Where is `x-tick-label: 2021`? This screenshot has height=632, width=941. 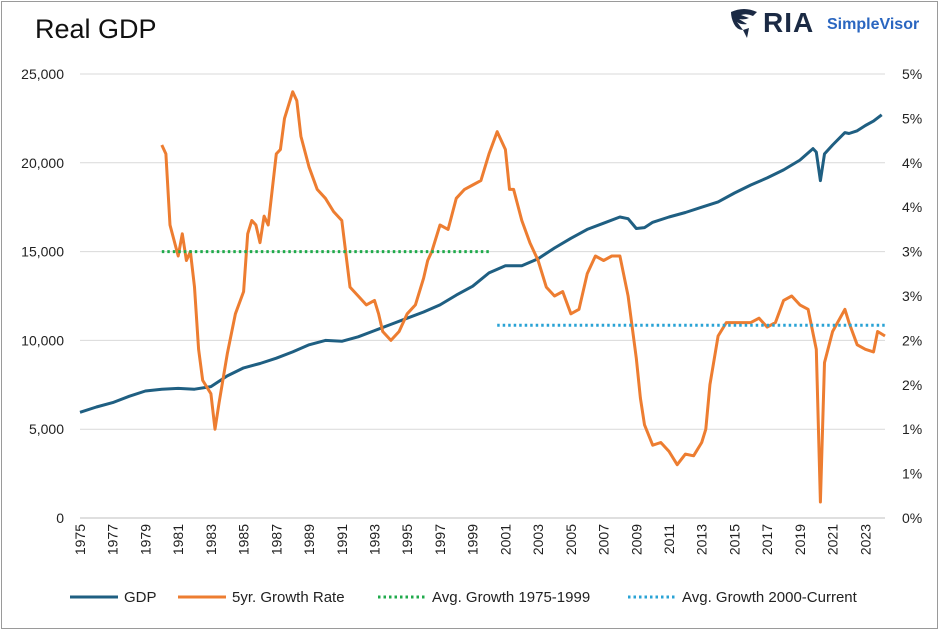
x-tick-label: 2021 is located at coordinates (833, 539).